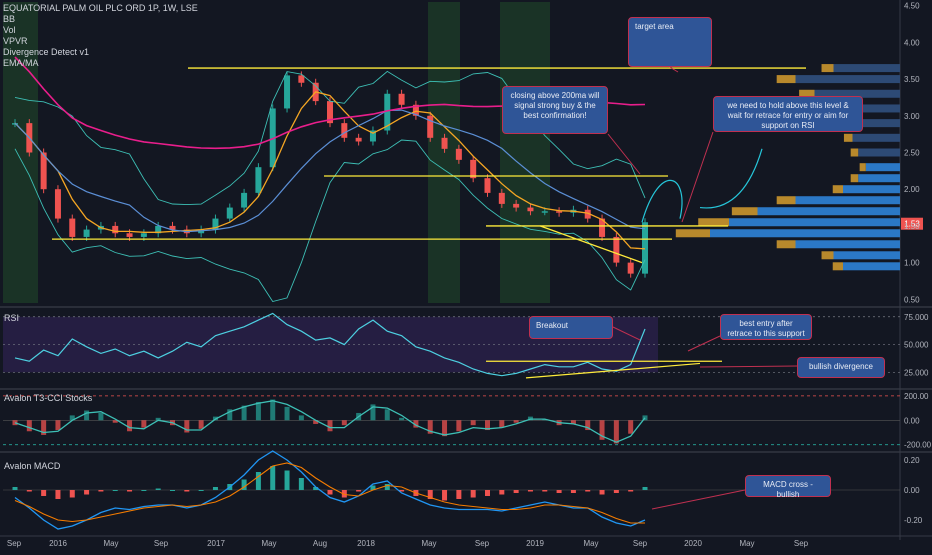  What do you see at coordinates (535, 543) in the screenshot?
I see `time-axis-tick: 2019` at bounding box center [535, 543].